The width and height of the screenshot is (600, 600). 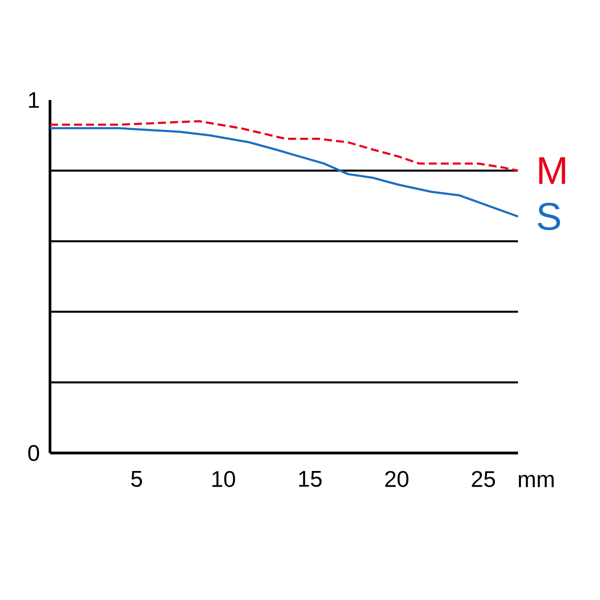 What do you see at coordinates (396, 479) in the screenshot?
I see `x-tick-label: 20` at bounding box center [396, 479].